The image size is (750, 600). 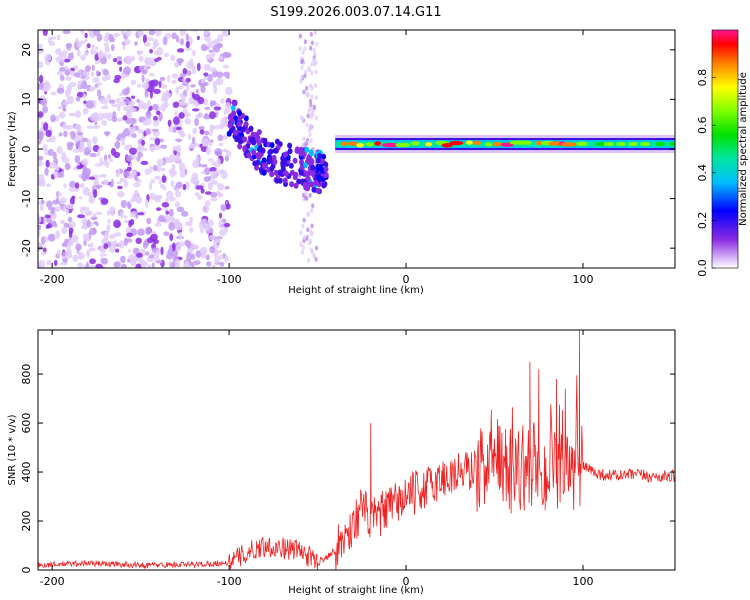 I want to click on x-tick-label: 100, so click(x=582, y=581).